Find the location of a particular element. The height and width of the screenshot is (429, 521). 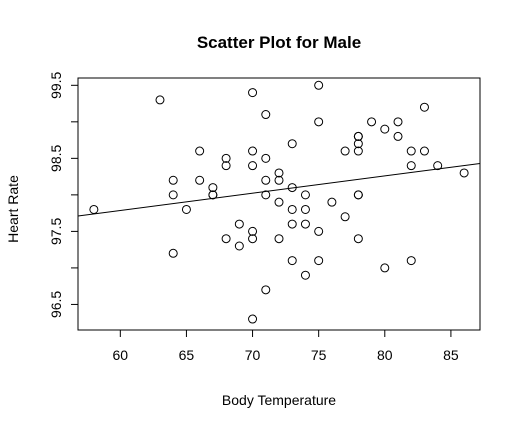

x-tick-label: 85 is located at coordinates (451, 355).